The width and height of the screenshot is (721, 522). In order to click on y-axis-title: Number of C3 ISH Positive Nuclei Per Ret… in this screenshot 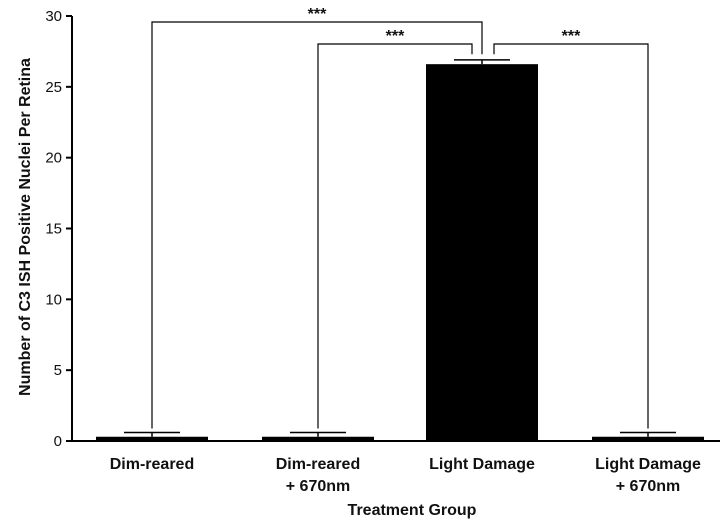, I will do `click(25, 227)`.